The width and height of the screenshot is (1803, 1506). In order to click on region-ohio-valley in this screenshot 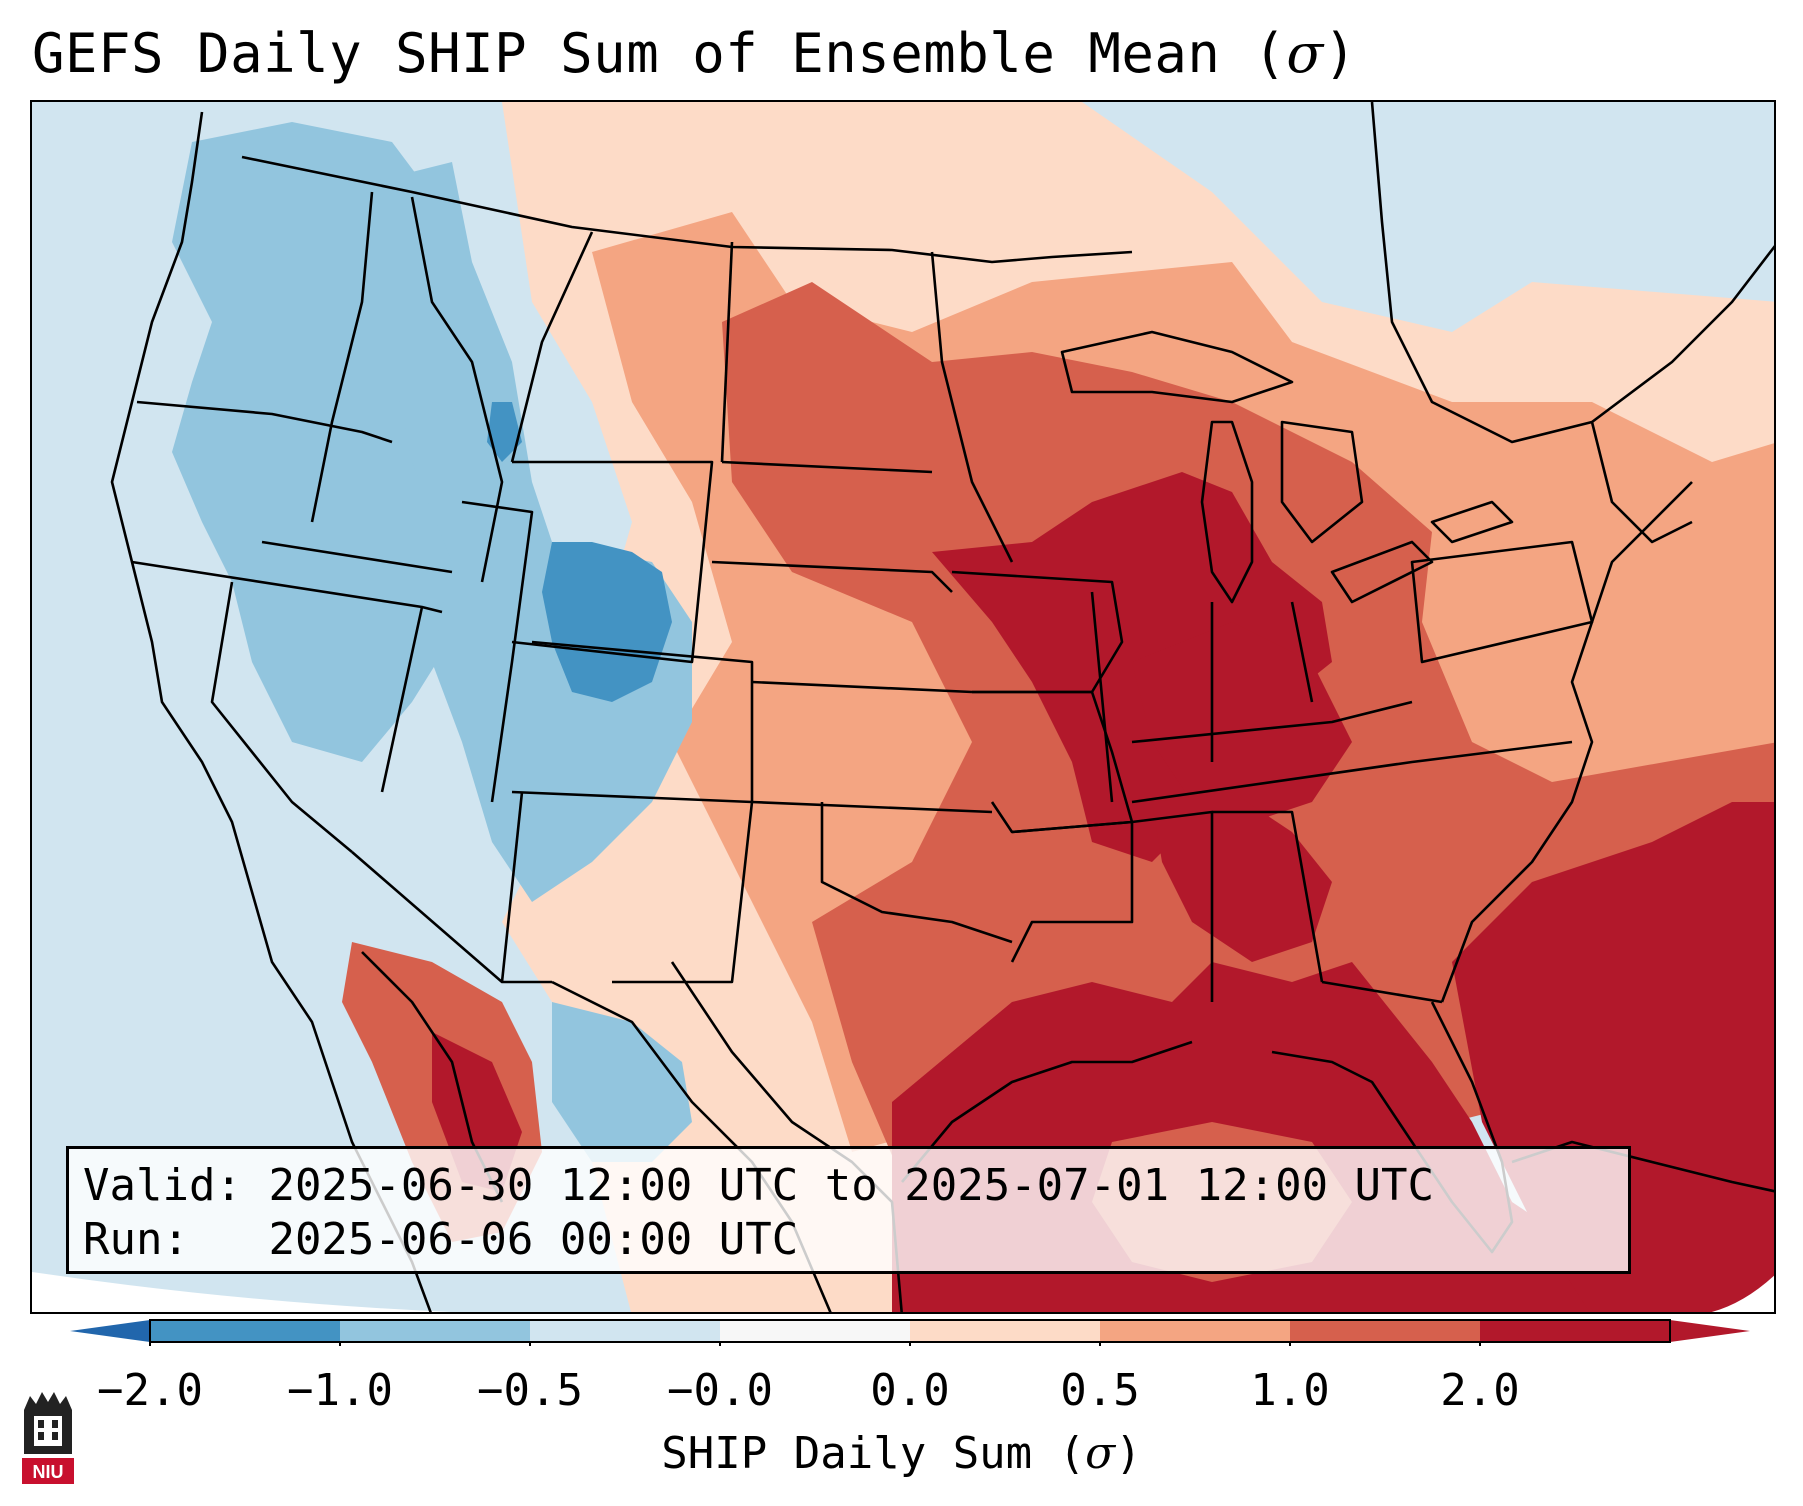, I will do `click(1242, 722)`.